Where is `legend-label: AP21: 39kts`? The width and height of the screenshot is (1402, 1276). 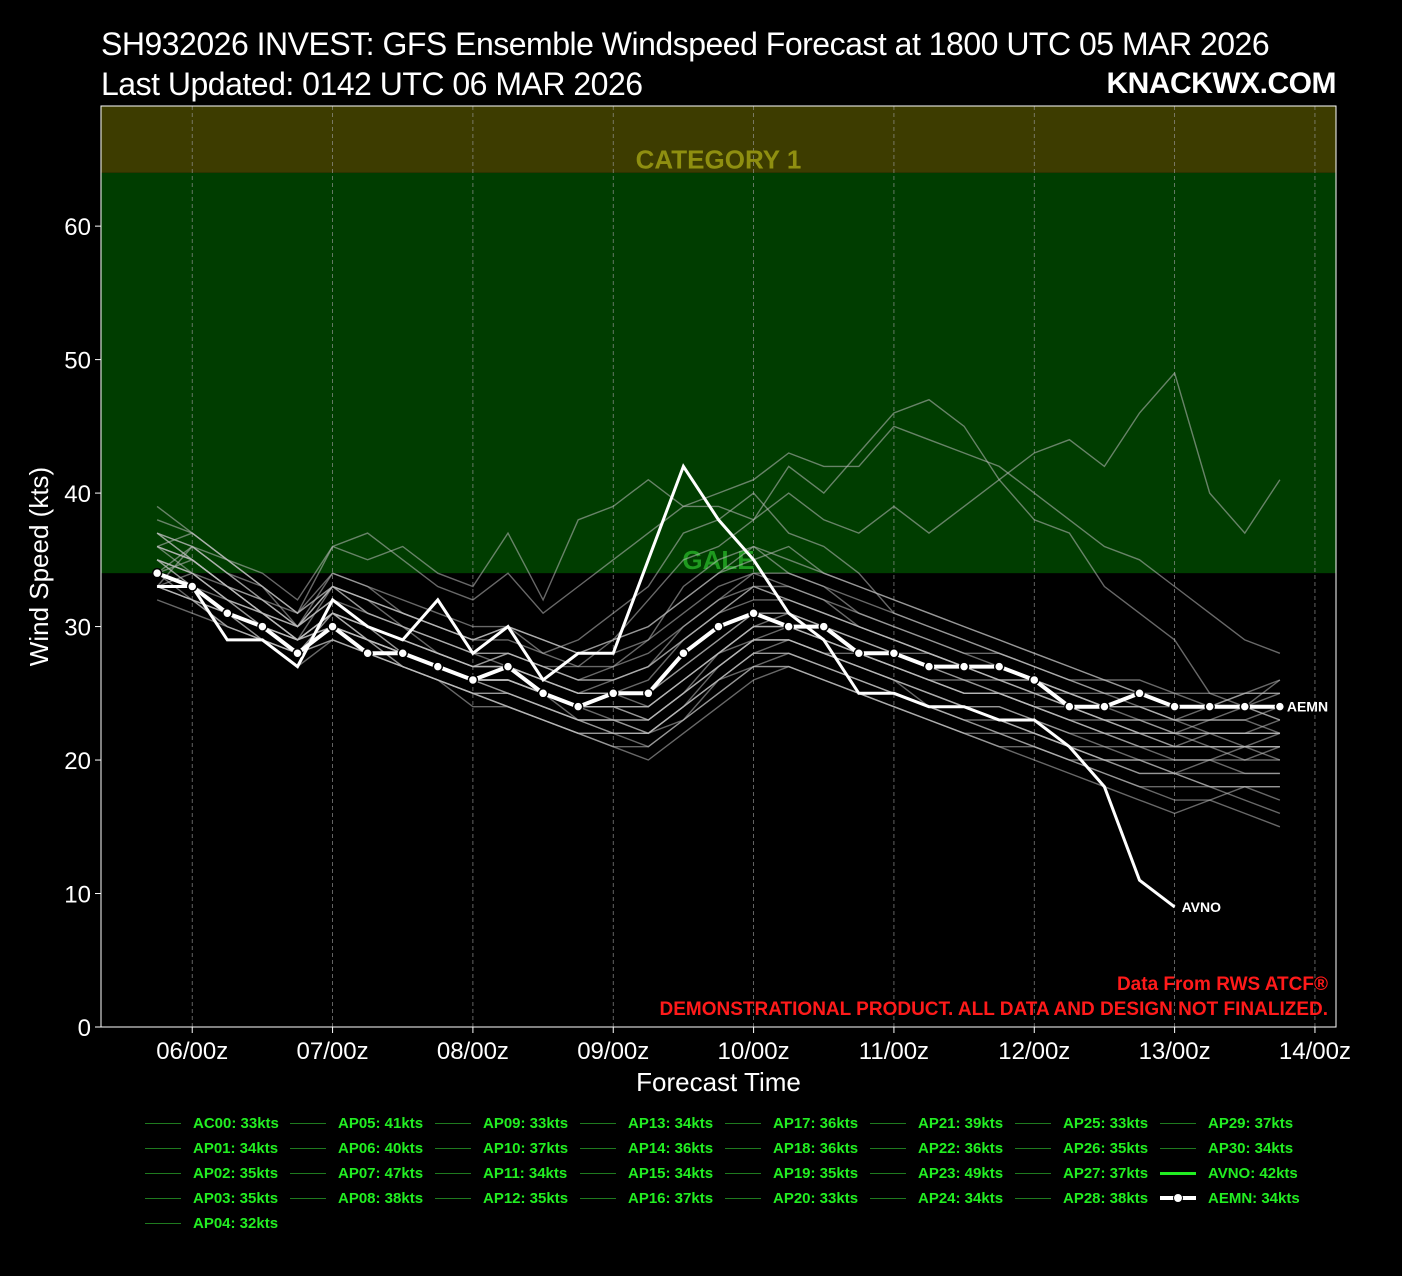
legend-label: AP21: 39kts is located at coordinates (961, 1123).